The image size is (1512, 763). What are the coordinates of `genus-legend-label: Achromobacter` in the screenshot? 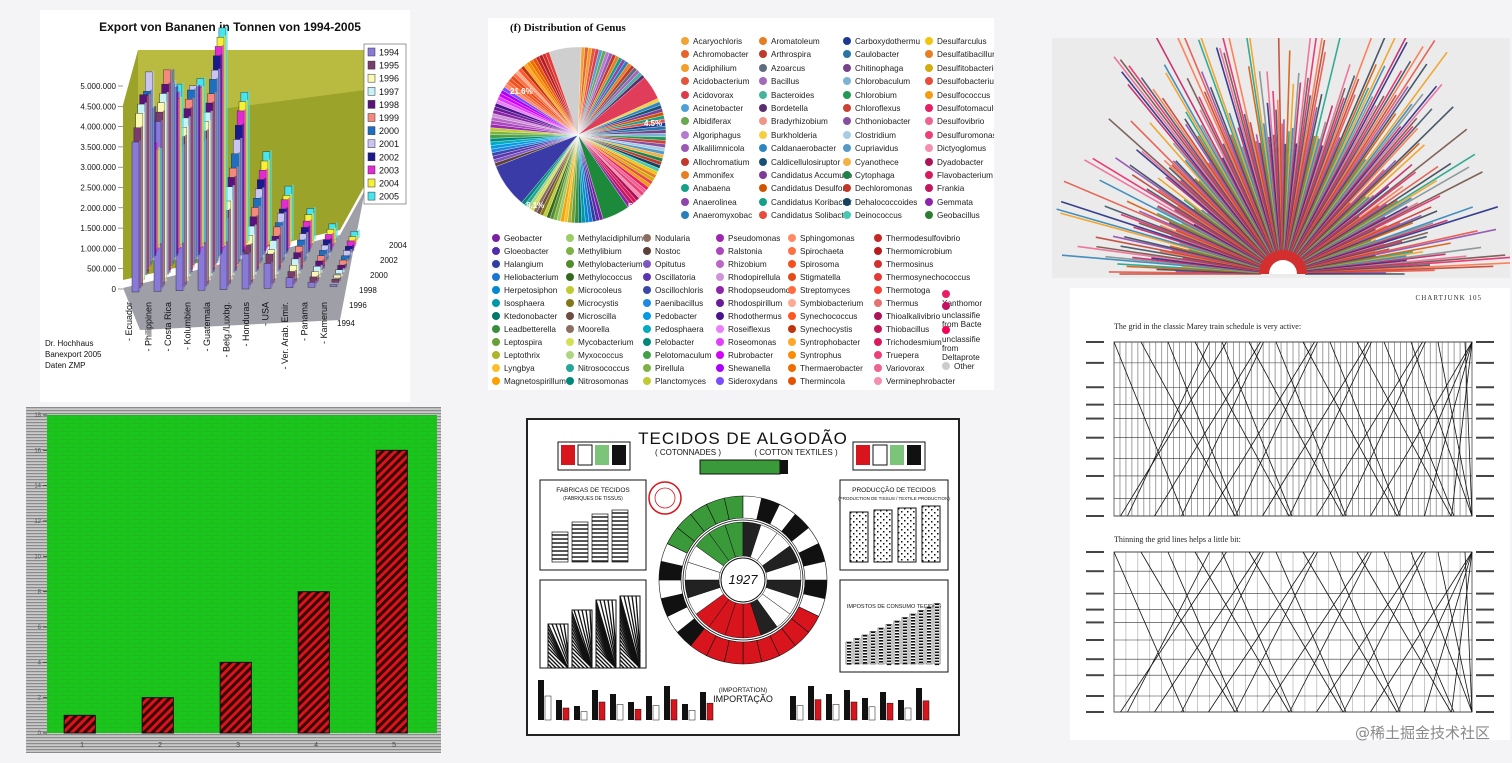 It's located at (721, 55).